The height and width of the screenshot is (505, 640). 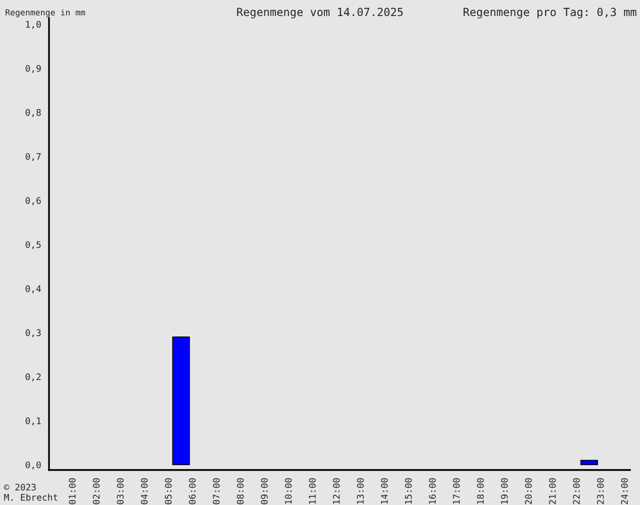 What do you see at coordinates (432, 491) in the screenshot?
I see `x-tick-label: 16:00` at bounding box center [432, 491].